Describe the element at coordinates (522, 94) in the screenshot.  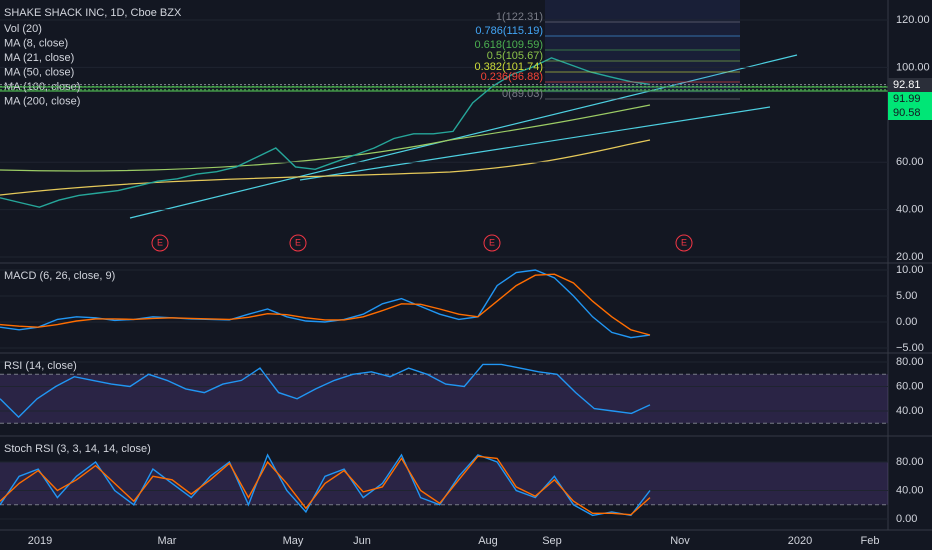
I see `fib-label: 0(89.03)` at that location.